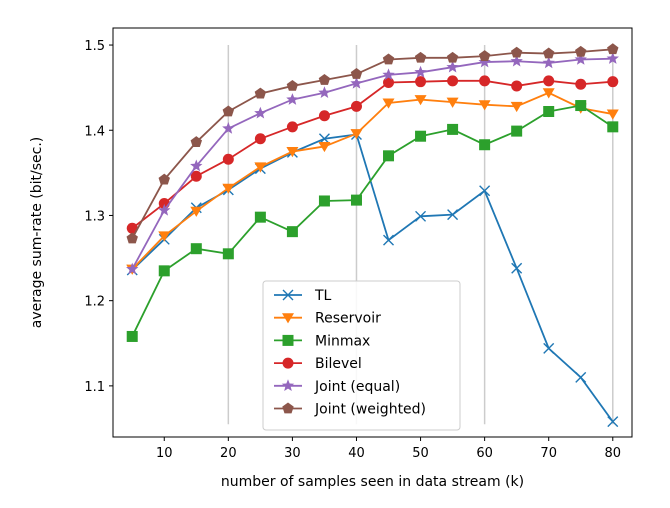 This screenshot has height=508, width=670. Describe the element at coordinates (356, 453) in the screenshot. I see `x-tick-label: 40` at that location.